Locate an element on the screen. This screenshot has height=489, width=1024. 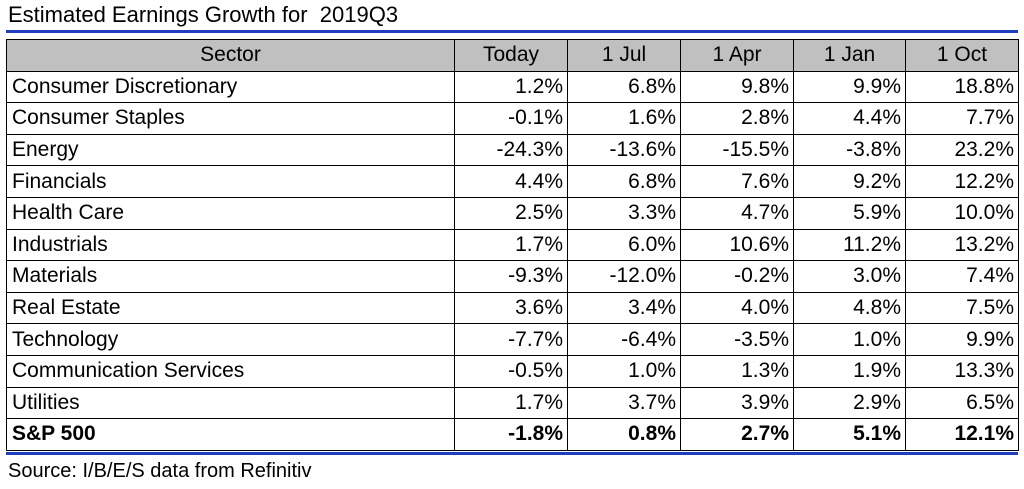
table-title: Estimated Earnings Growth for 2019Q3 is located at coordinates (203, 14).